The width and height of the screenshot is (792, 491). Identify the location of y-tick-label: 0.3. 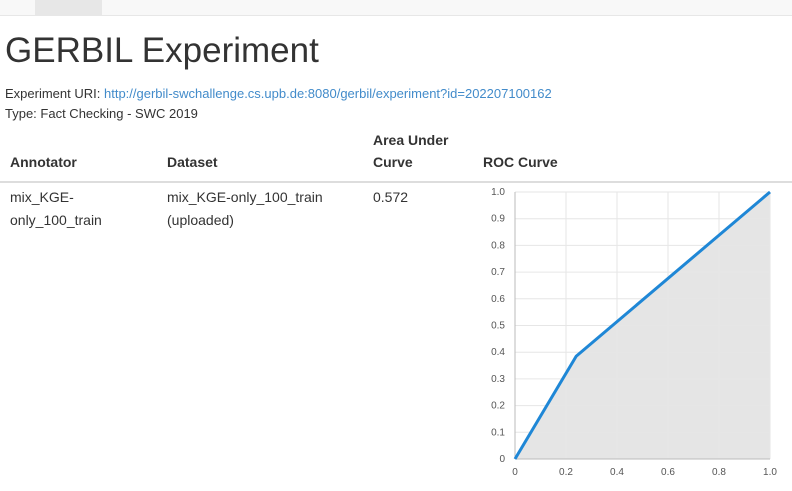
(498, 379).